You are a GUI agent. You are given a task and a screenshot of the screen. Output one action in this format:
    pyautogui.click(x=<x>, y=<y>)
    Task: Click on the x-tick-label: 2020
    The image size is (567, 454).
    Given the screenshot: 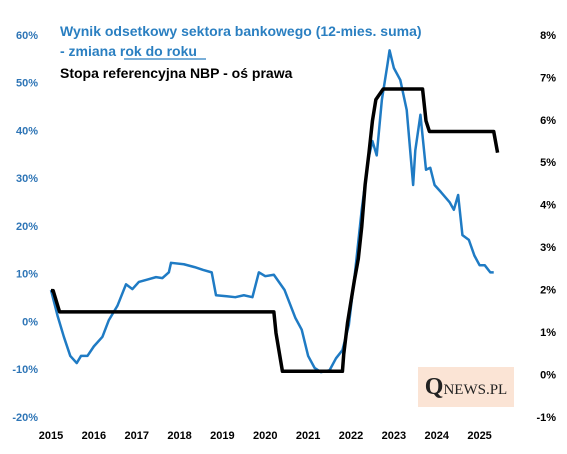 What is the action you would take?
    pyautogui.click(x=265, y=436)
    